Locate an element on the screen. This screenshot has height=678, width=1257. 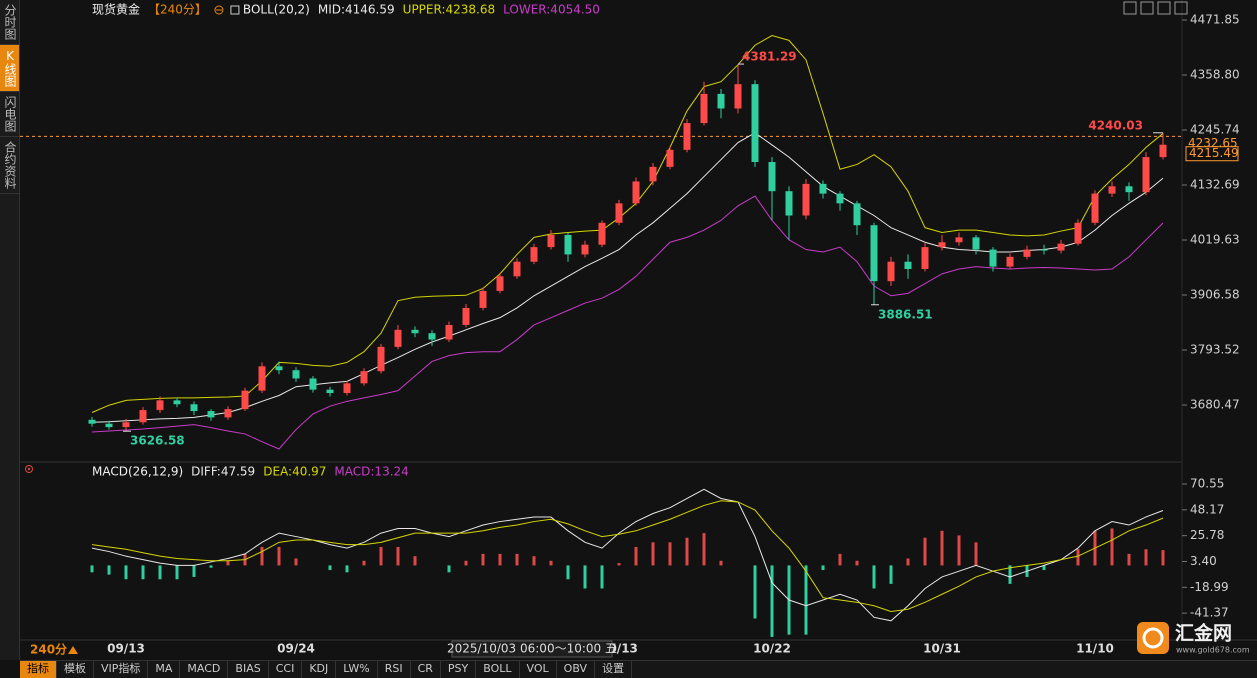
window-icons is located at coordinates (1155, 8).